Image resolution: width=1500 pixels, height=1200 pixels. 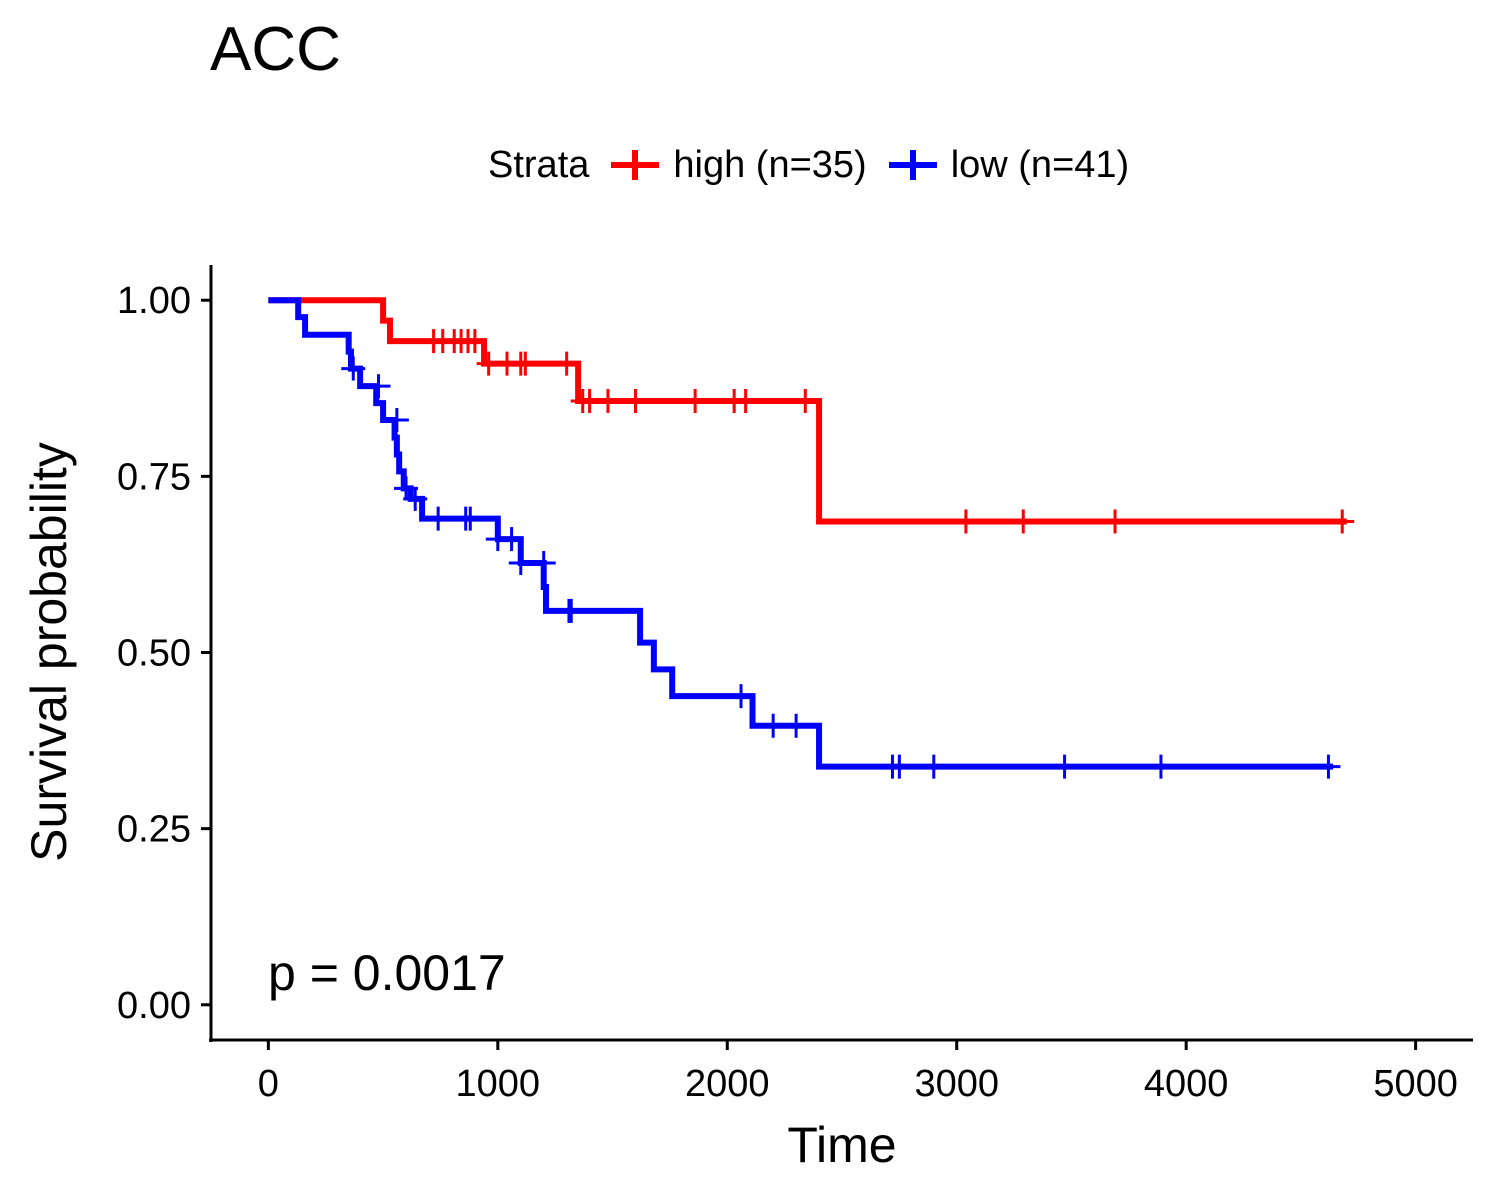 What do you see at coordinates (49, 652) in the screenshot?
I see `y-axis-label: Survival probability` at bounding box center [49, 652].